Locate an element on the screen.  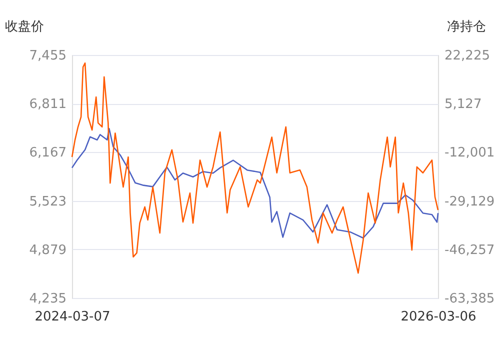
x-tick-label: 2026-03-06 is located at coordinates (438, 317).